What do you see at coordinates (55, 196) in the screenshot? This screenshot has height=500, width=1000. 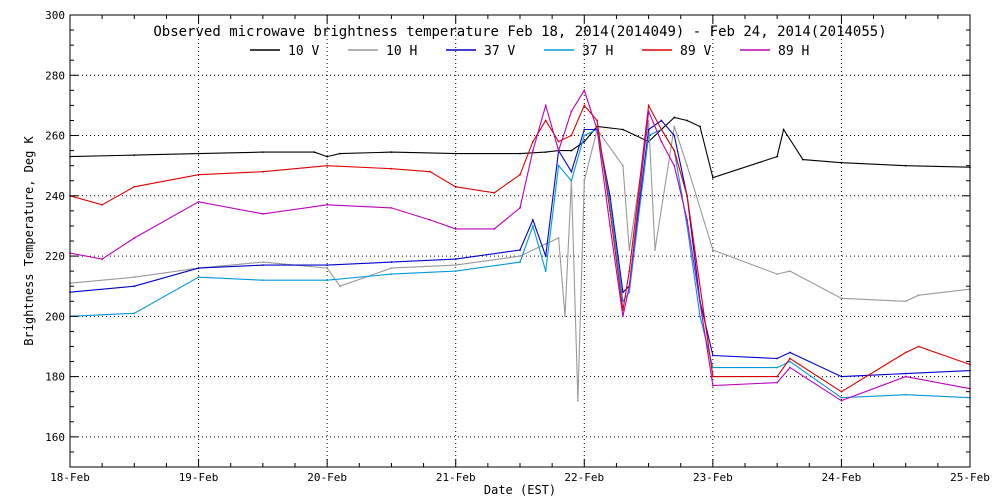 I see `y-tick-label: 240` at bounding box center [55, 196].